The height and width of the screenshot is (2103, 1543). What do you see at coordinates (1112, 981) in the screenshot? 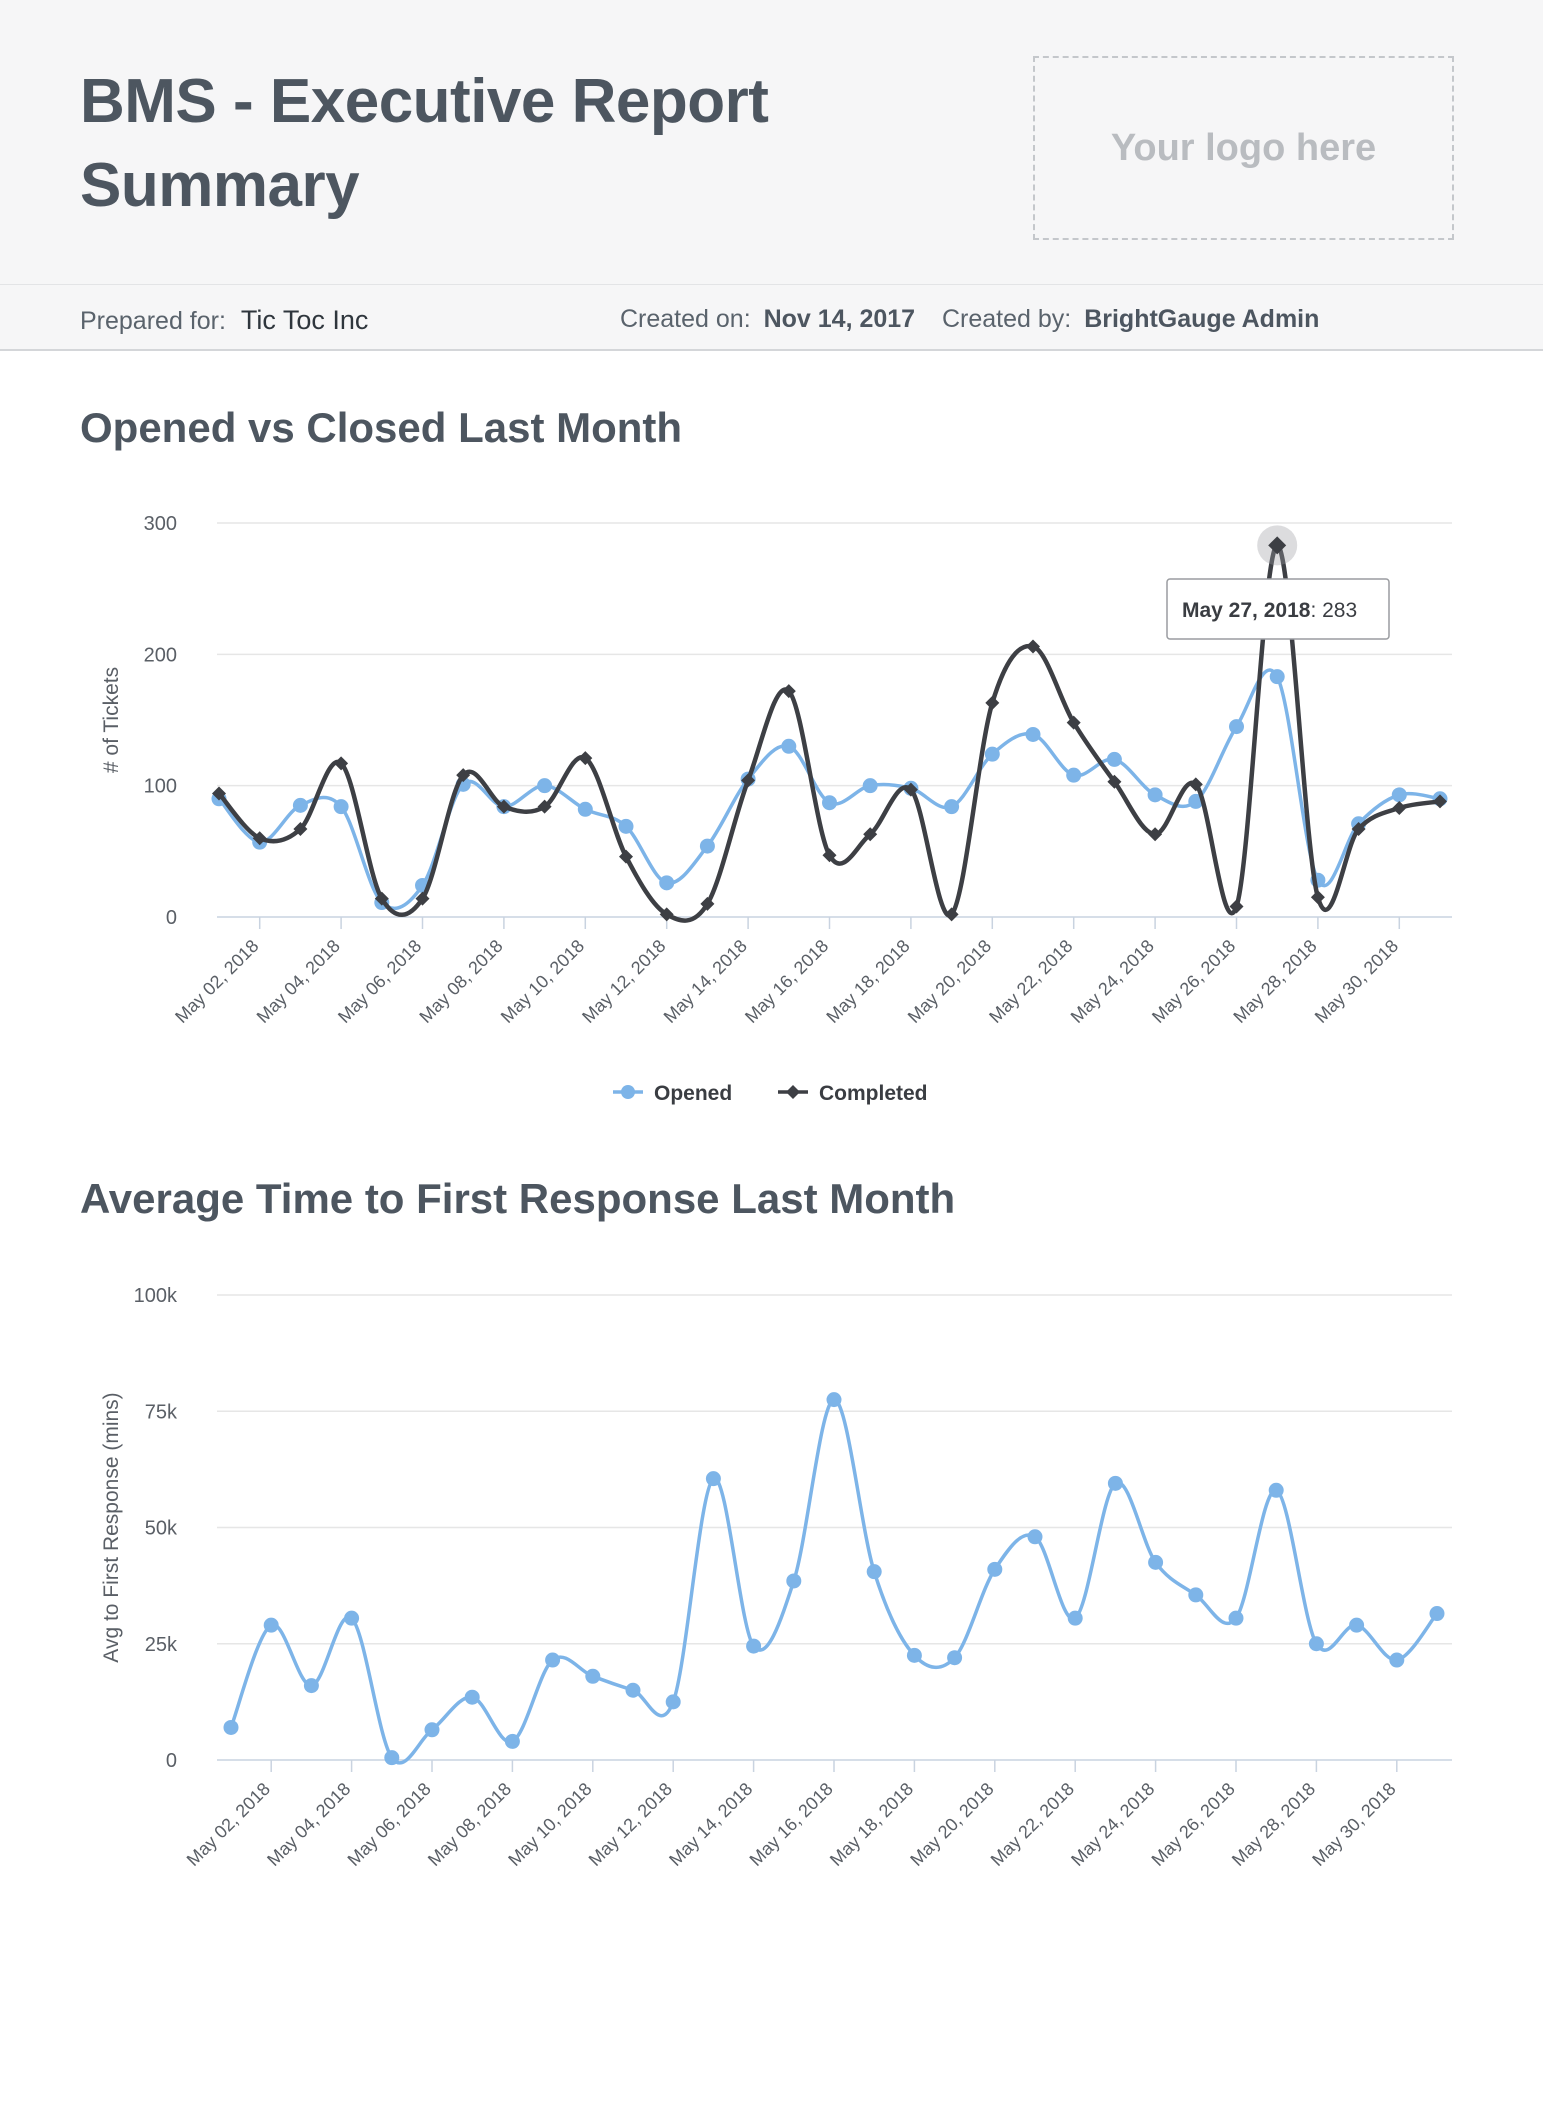
I see `chart1-xtick-label: May 24, 2018` at bounding box center [1112, 981].